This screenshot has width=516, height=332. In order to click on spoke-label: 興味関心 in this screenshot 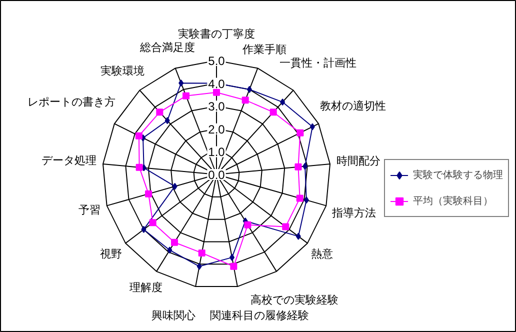, I will do `click(173, 315)`.